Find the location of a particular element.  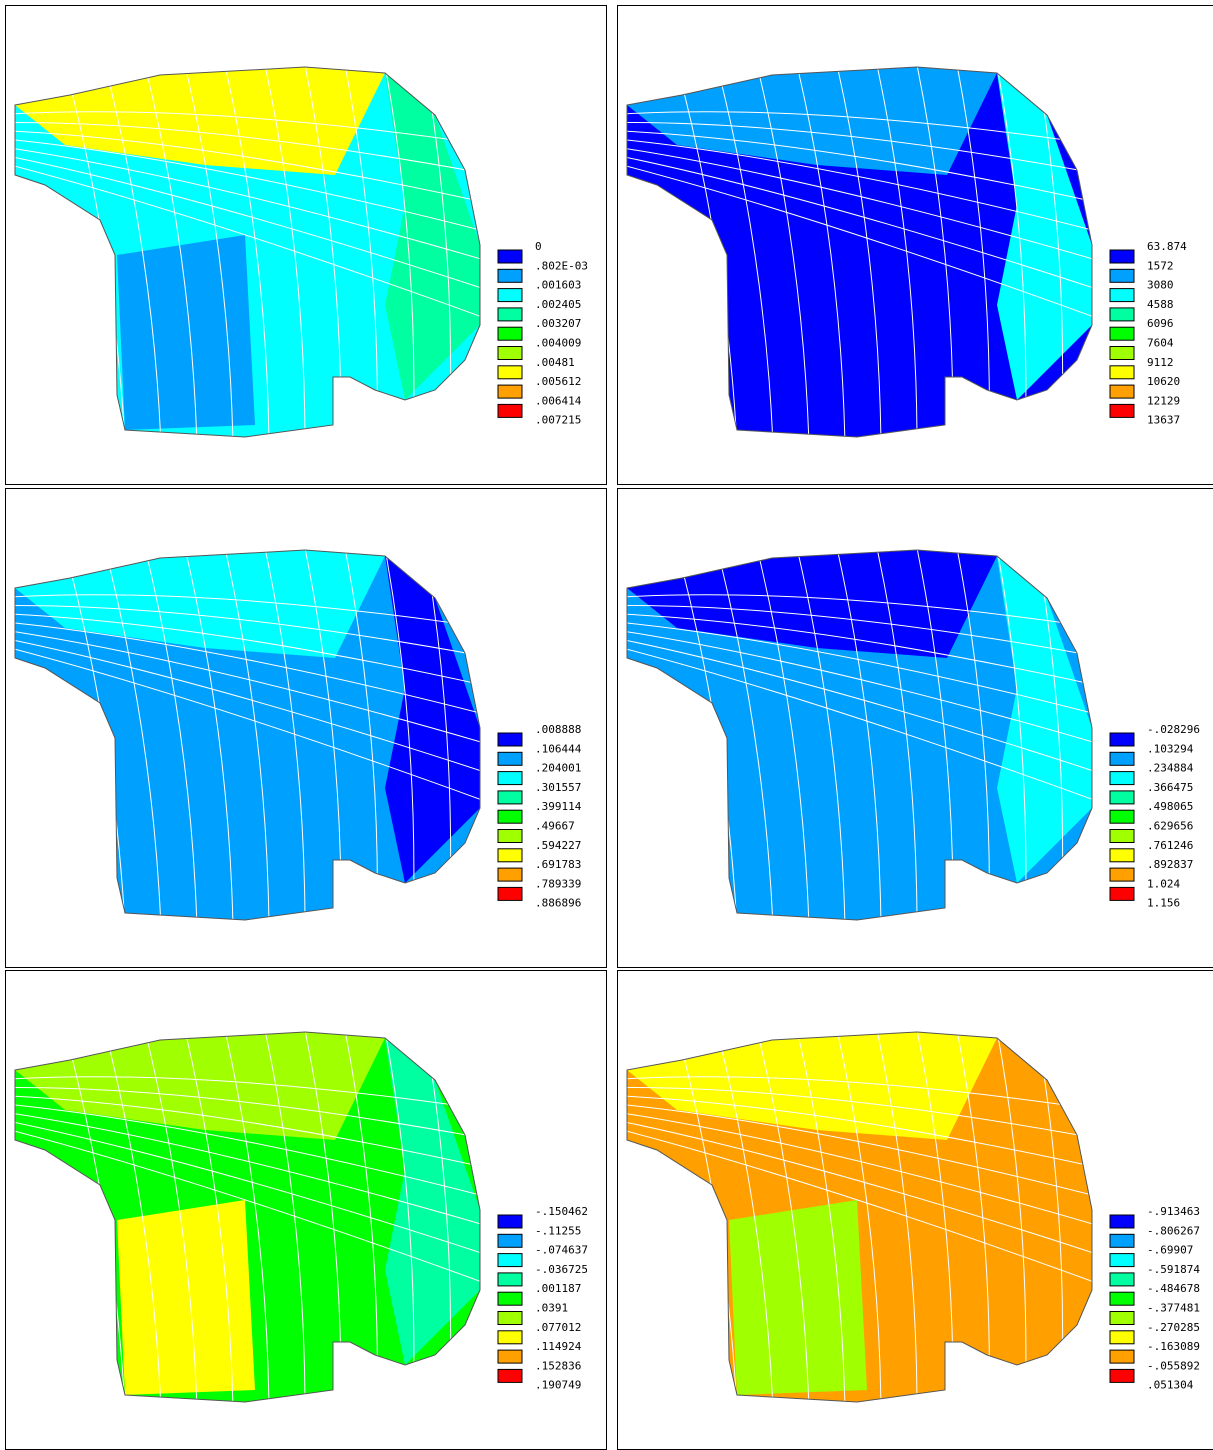

legend-label: .051304 is located at coordinates (1170, 1385).